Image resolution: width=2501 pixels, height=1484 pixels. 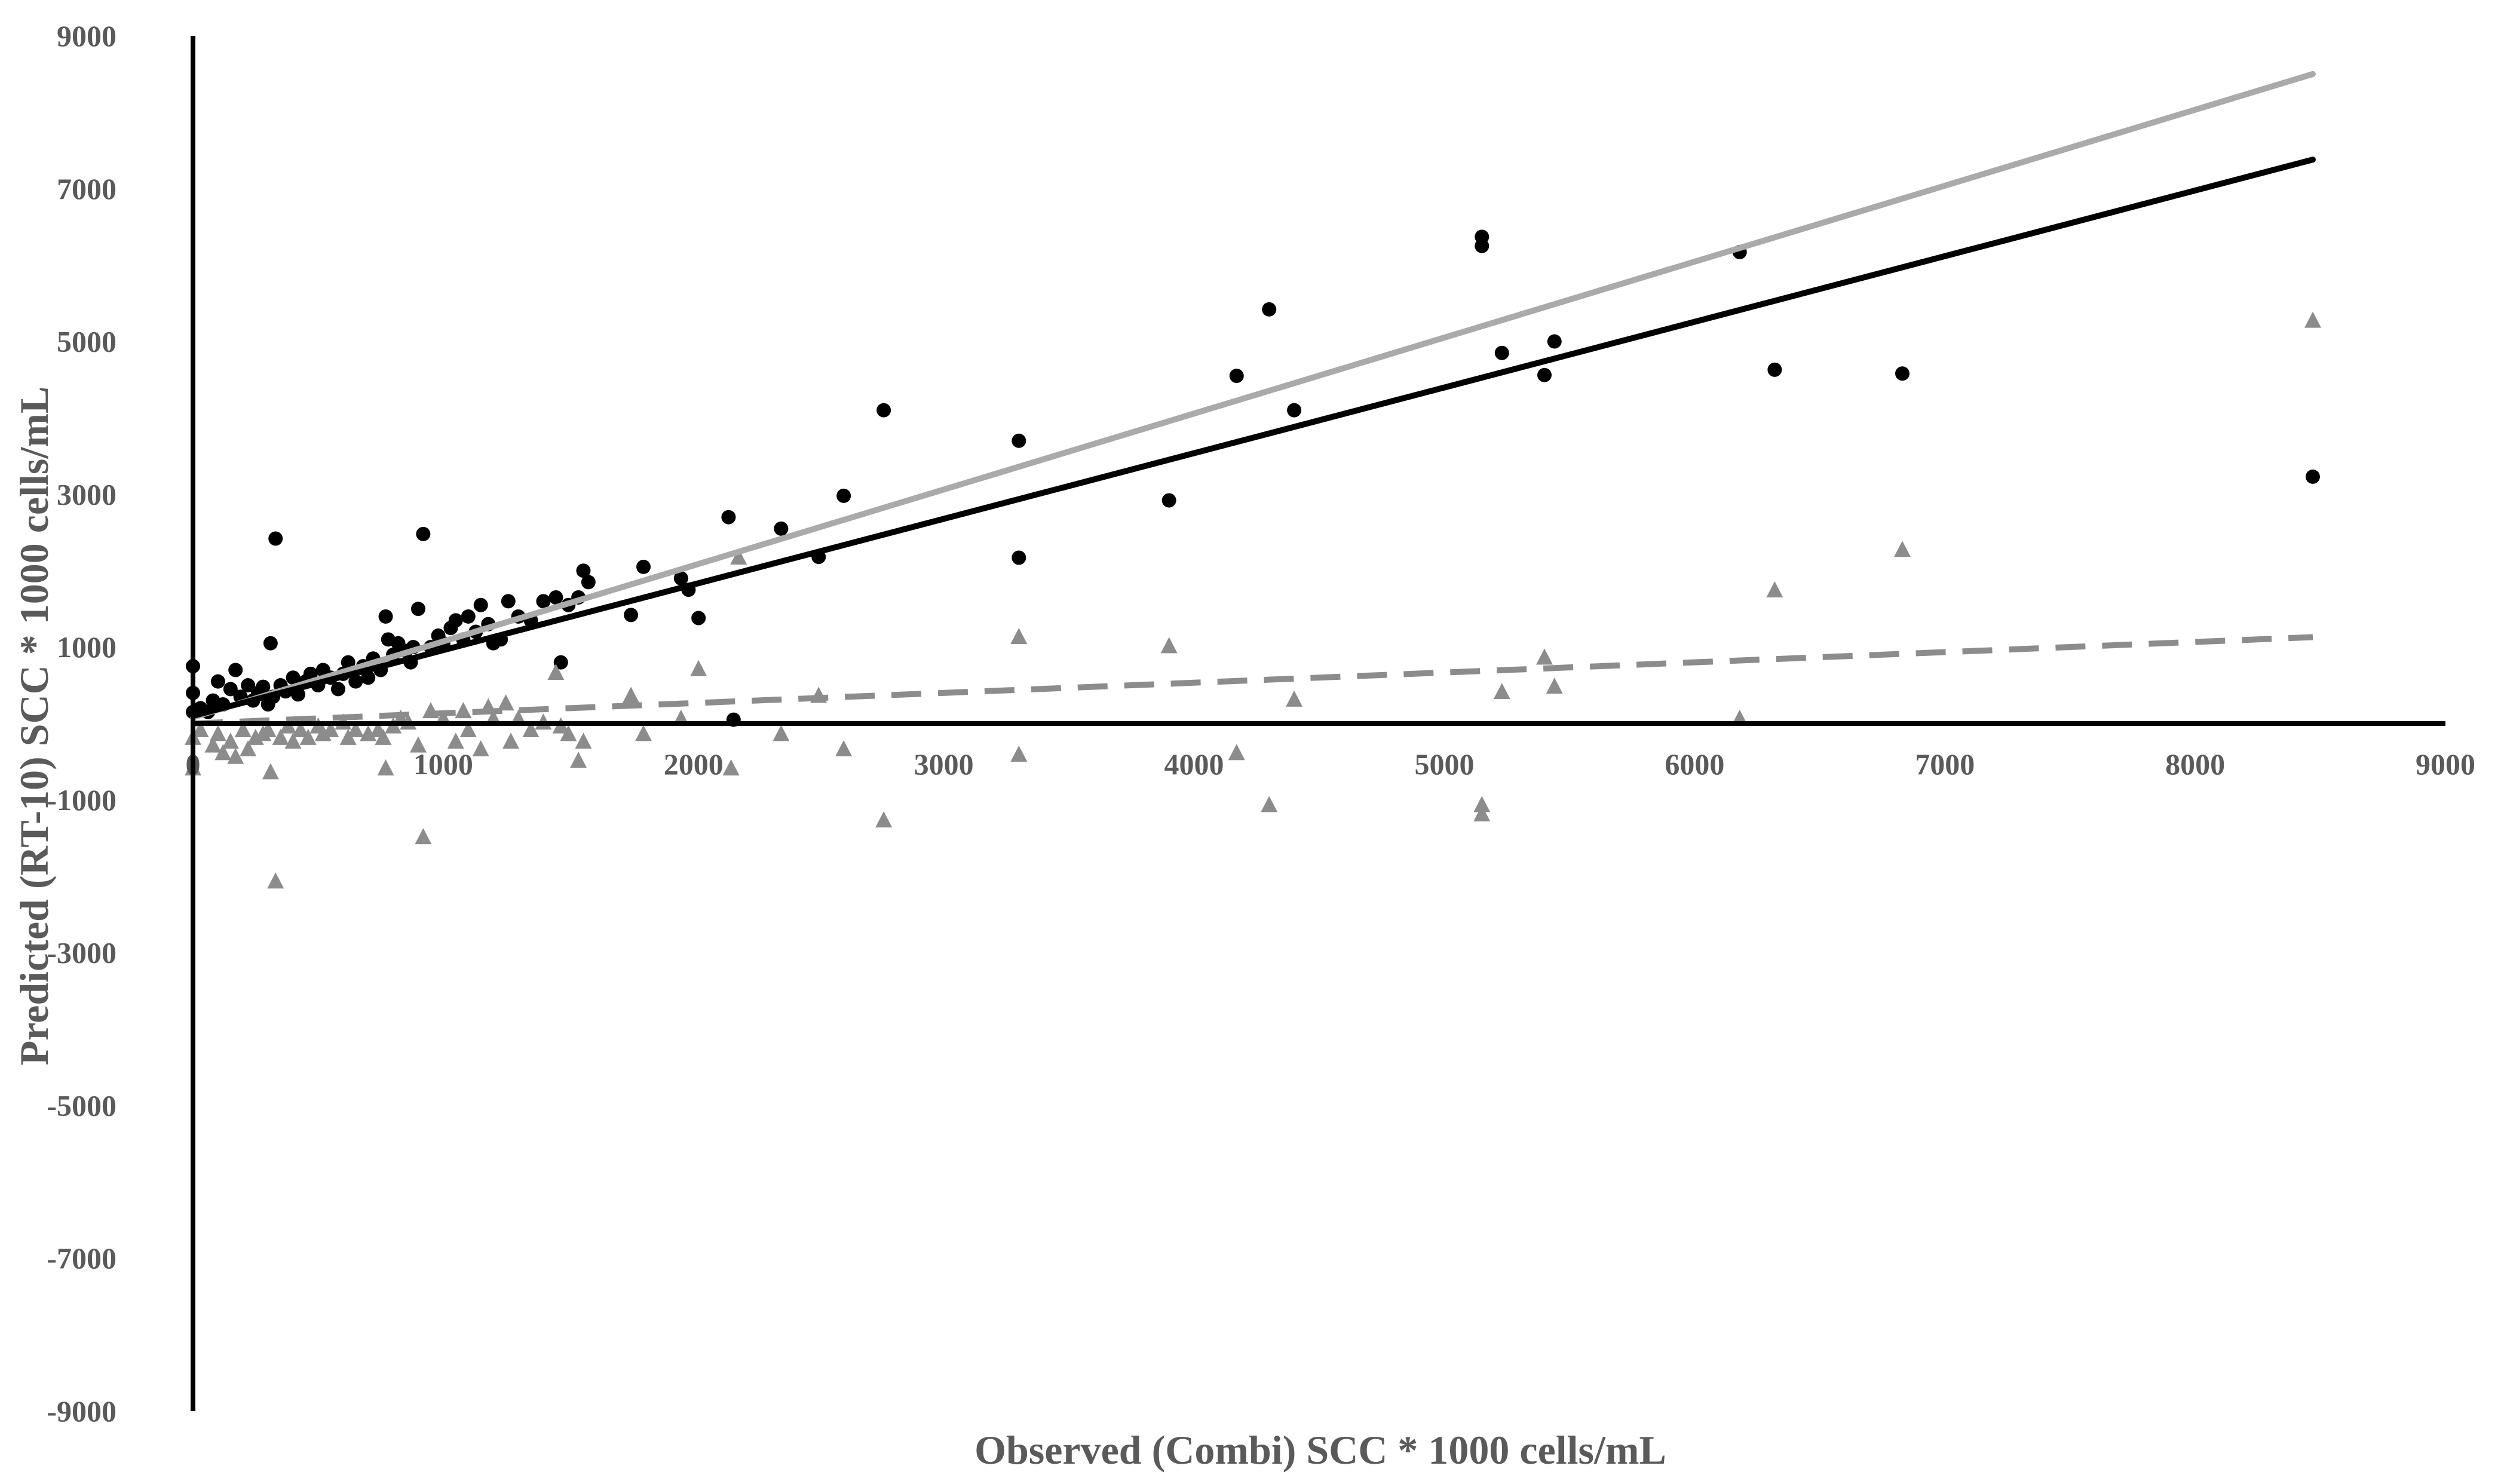 What do you see at coordinates (82, 1105) in the screenshot?
I see `y-tick-label: -5000` at bounding box center [82, 1105].